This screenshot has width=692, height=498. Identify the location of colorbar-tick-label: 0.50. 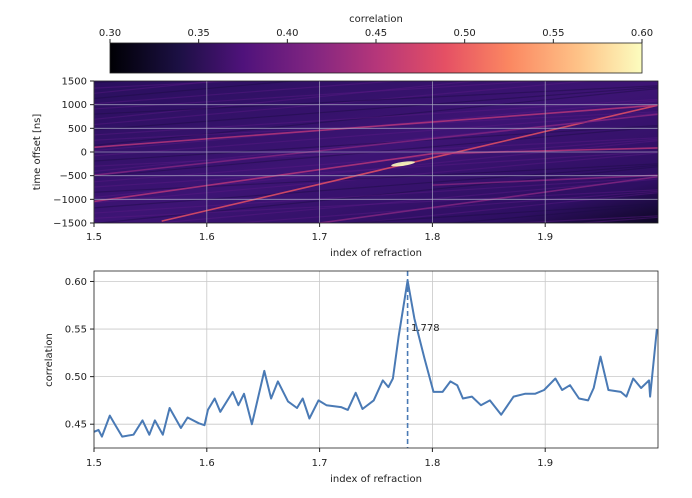
(465, 33).